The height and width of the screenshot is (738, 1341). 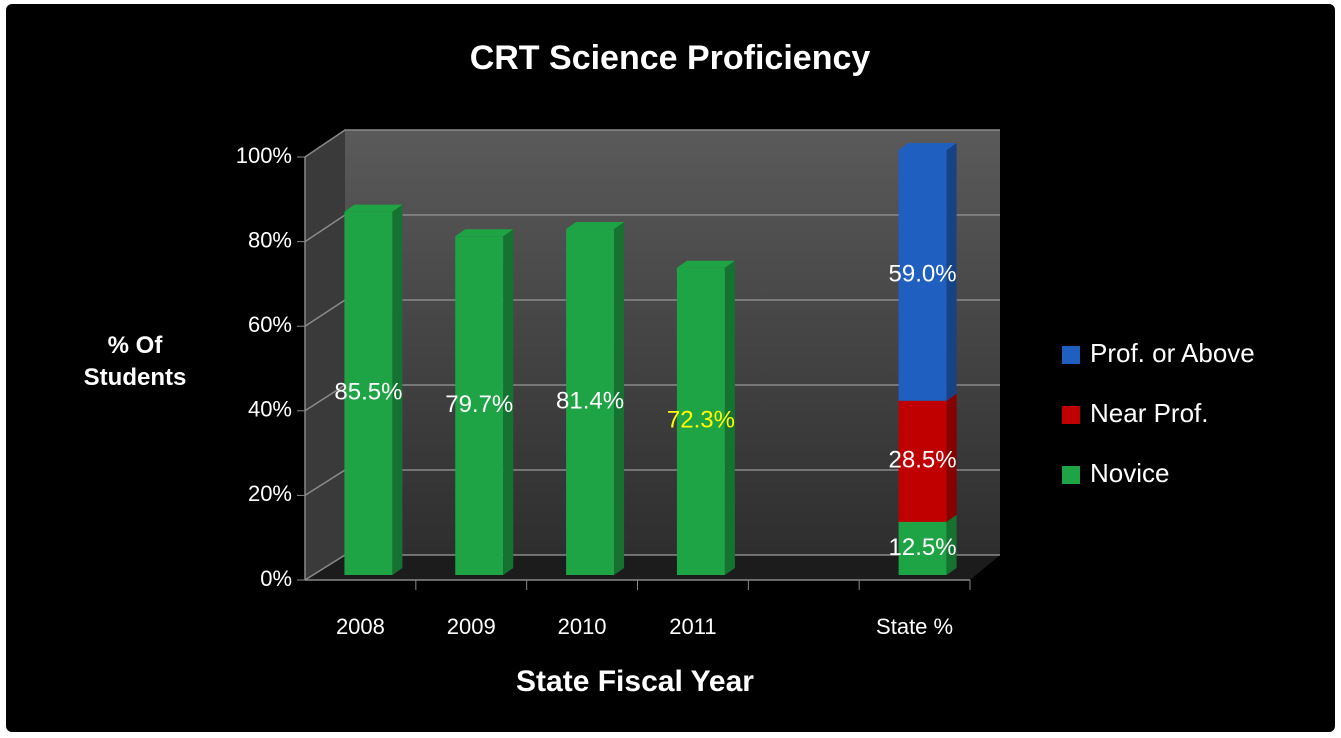 What do you see at coordinates (582, 626) in the screenshot?
I see `x-tick-label: 2010` at bounding box center [582, 626].